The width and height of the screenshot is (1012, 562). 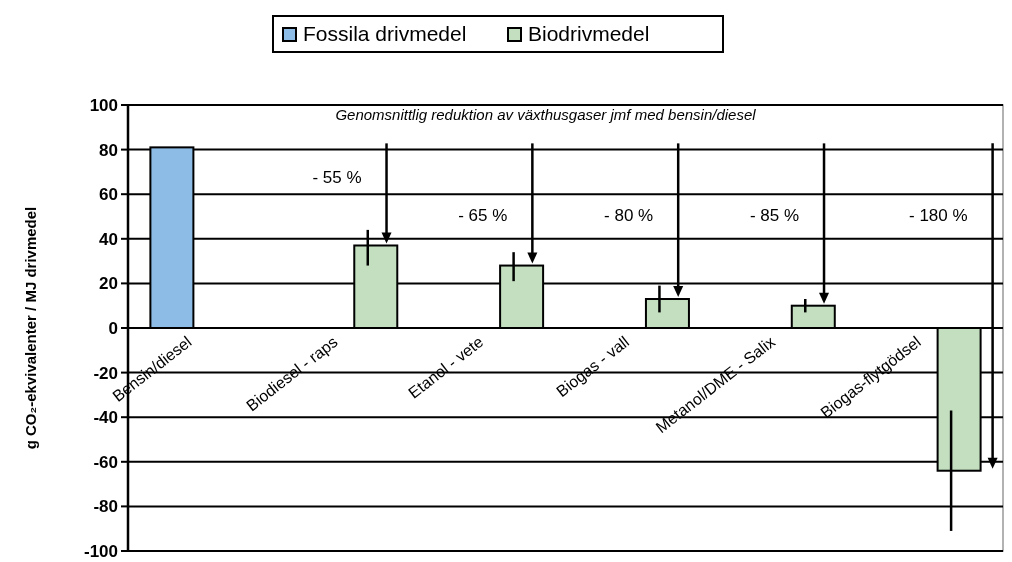 What do you see at coordinates (337, 178) in the screenshot?
I see `annotation: - 55 %` at bounding box center [337, 178].